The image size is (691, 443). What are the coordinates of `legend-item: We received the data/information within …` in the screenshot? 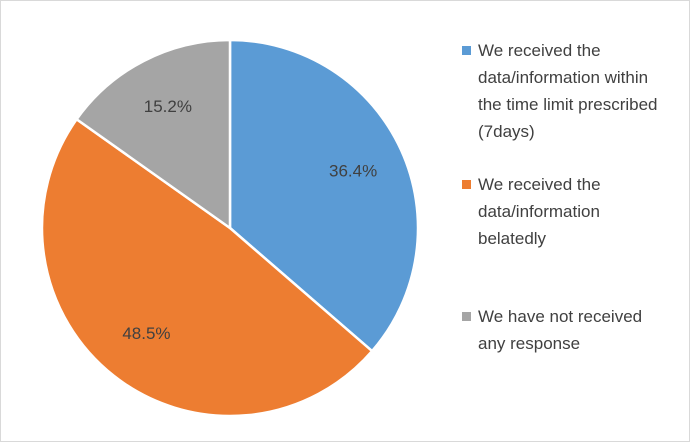 It's located at (567, 91).